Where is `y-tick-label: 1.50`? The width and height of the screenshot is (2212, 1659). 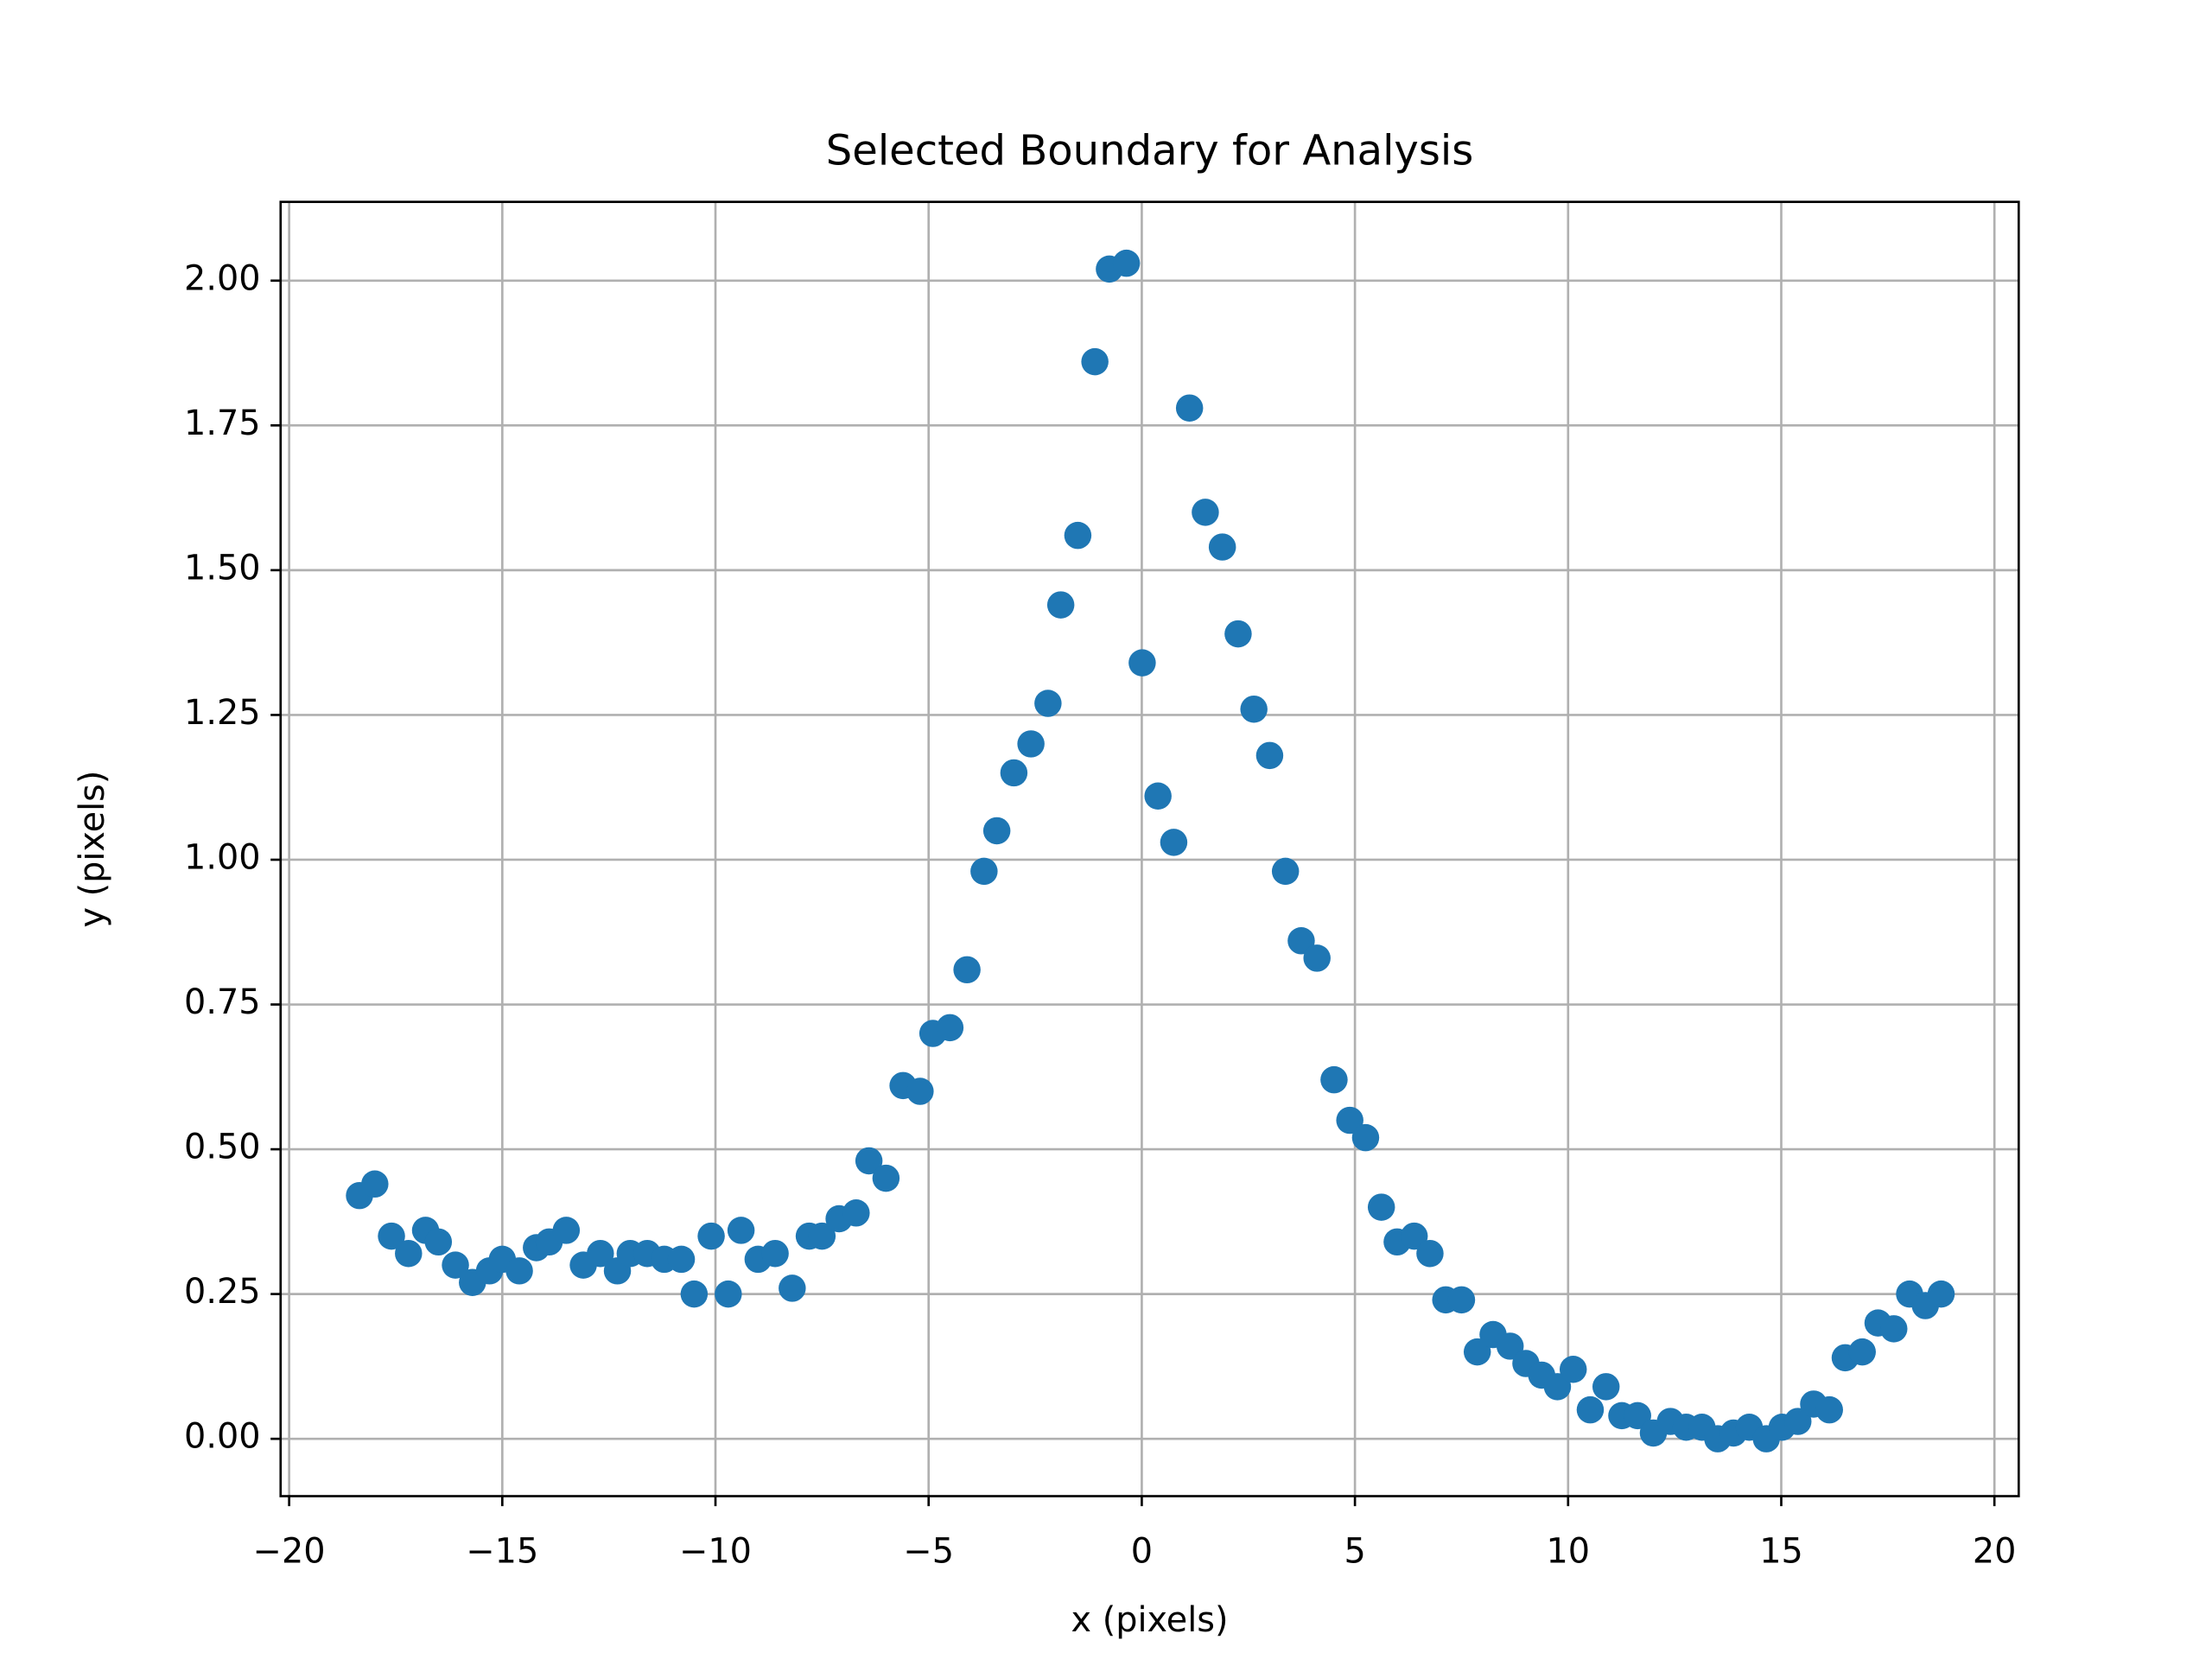
y-tick-label: 1.50 is located at coordinates (222, 568).